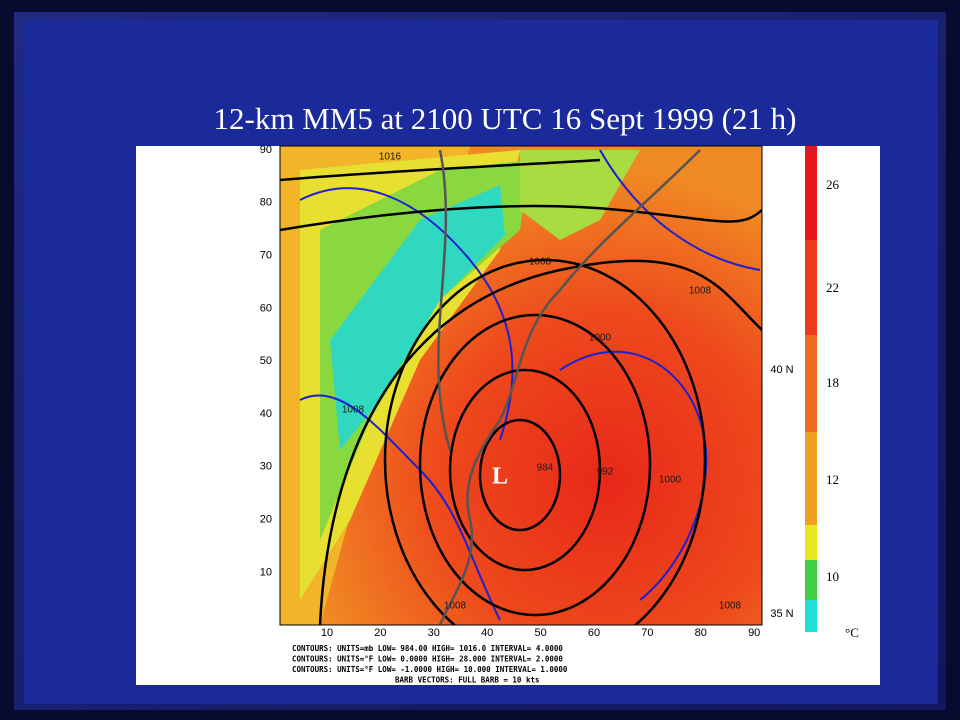 The height and width of the screenshot is (720, 960). Describe the element at coordinates (434, 633) in the screenshot. I see `x-tick-label: 30` at that location.